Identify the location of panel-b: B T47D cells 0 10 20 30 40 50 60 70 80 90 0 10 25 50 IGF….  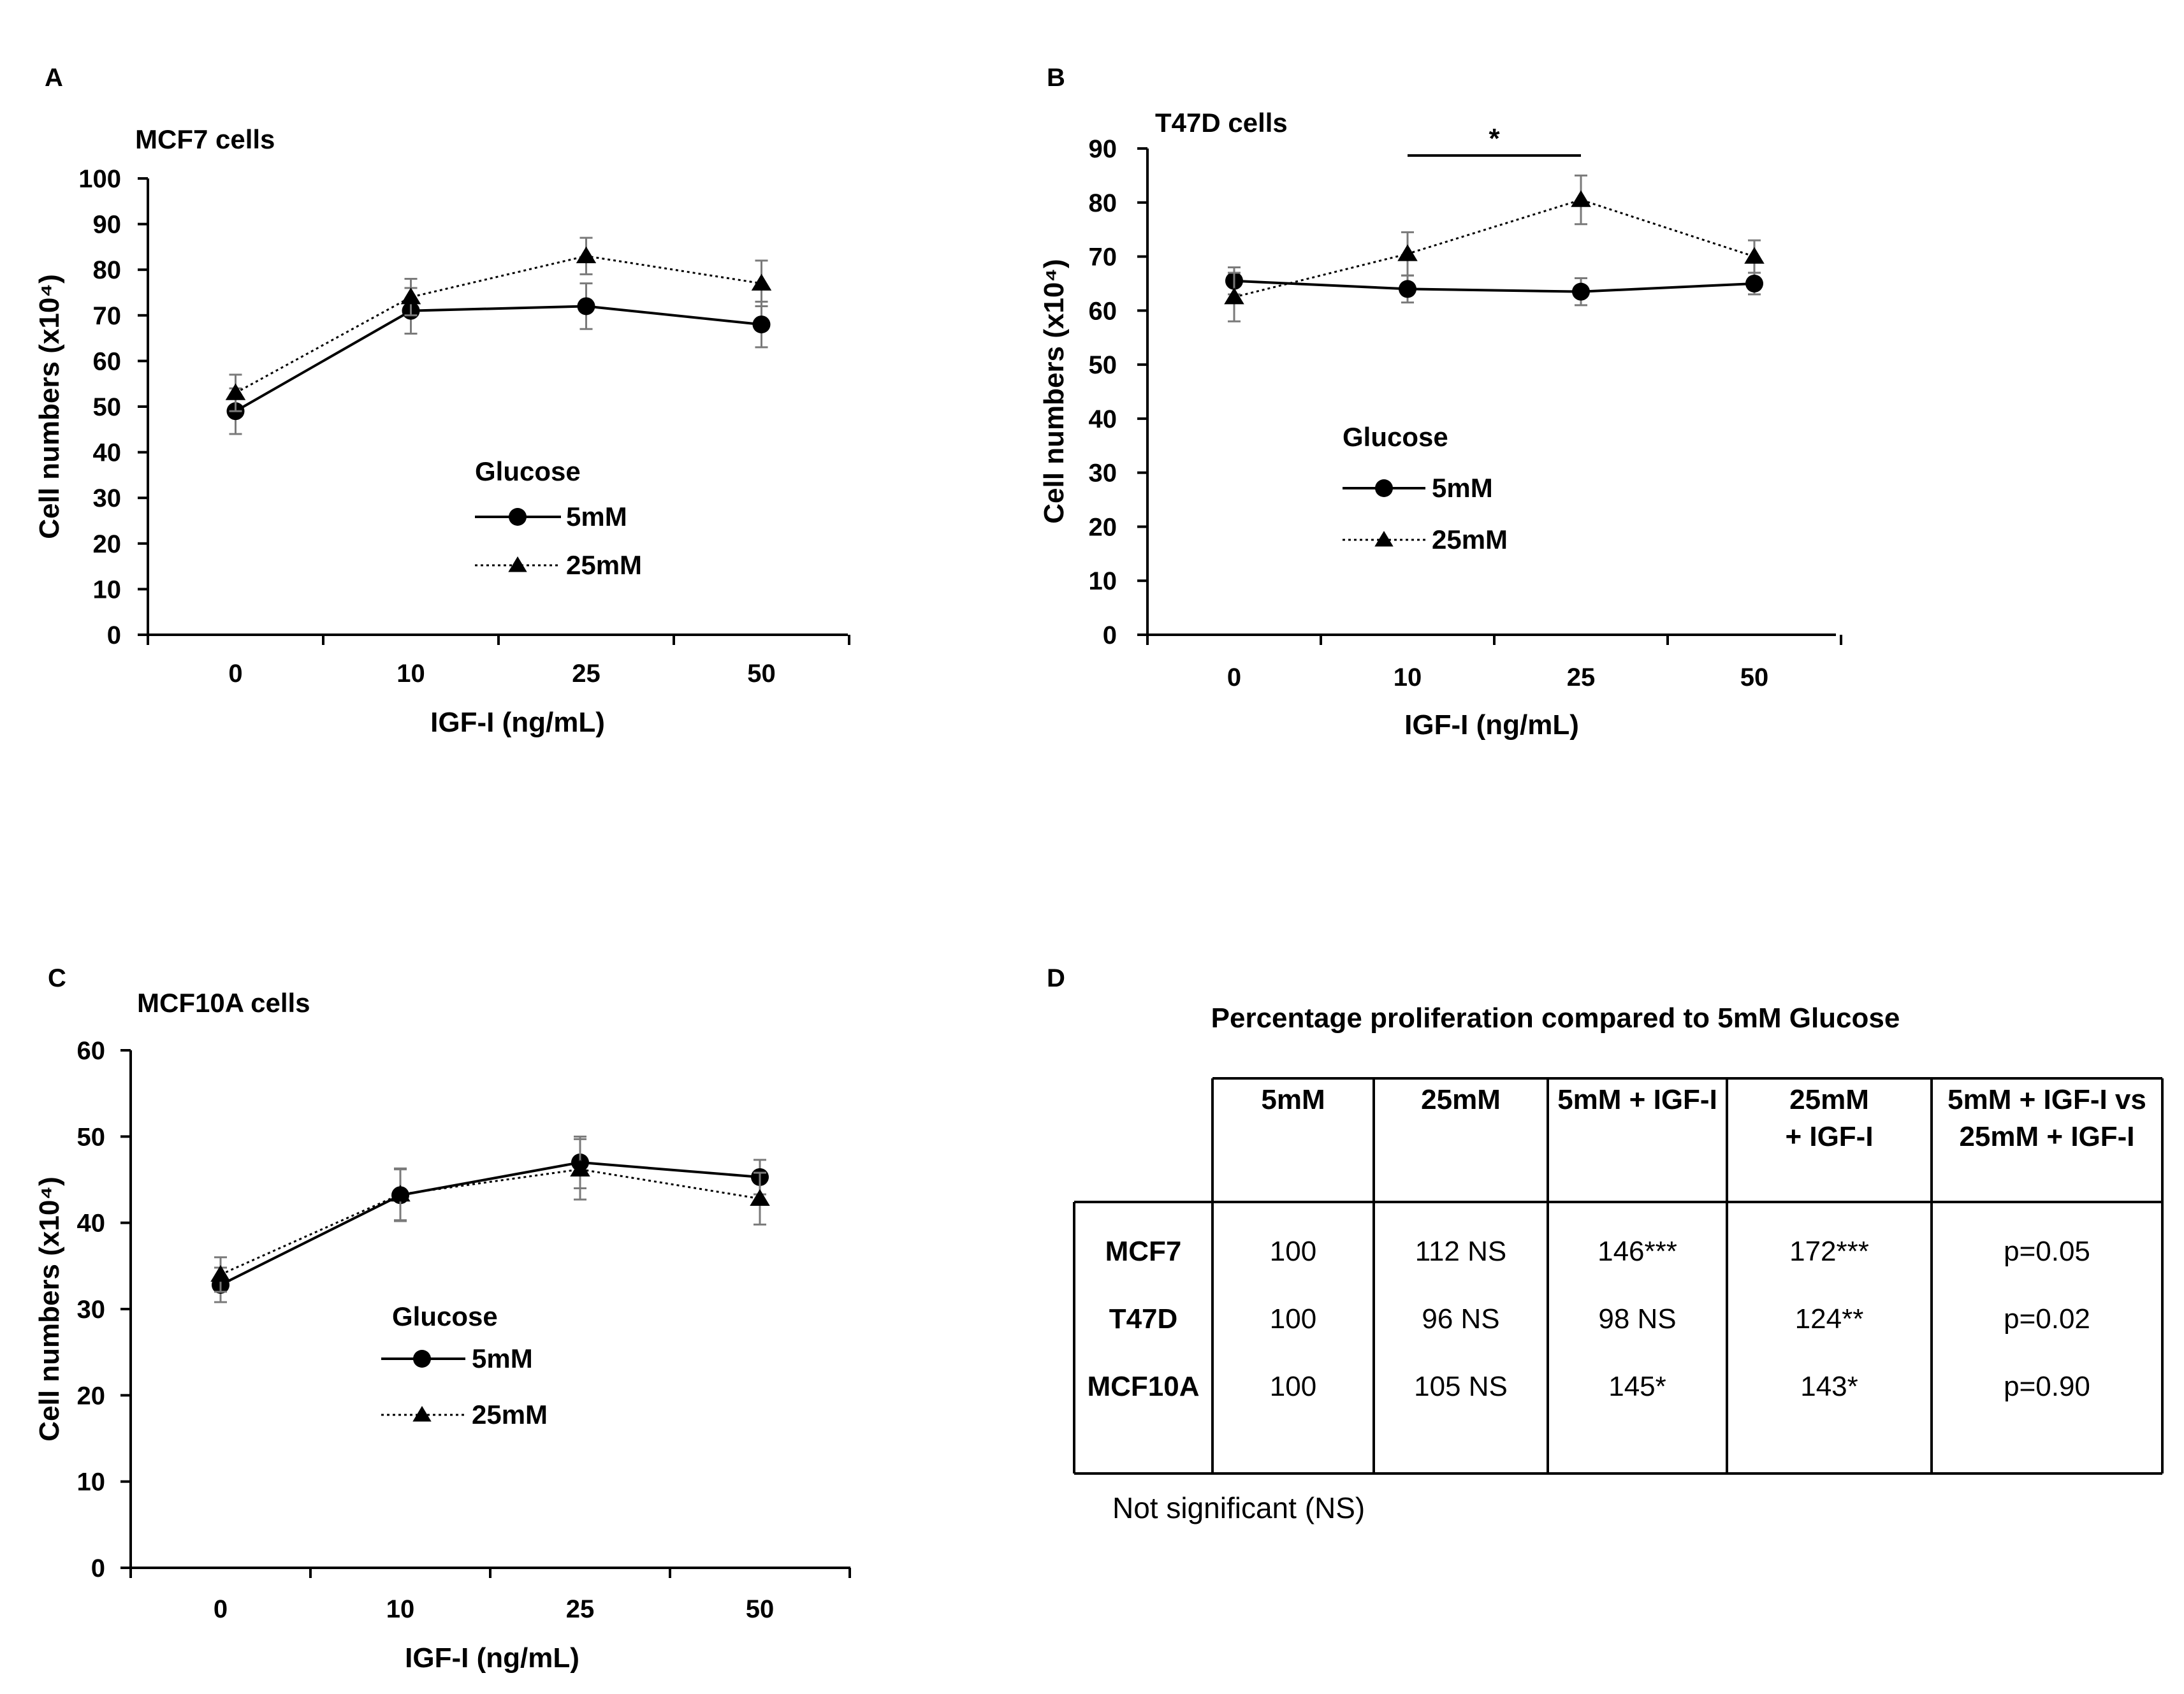
(1440, 402).